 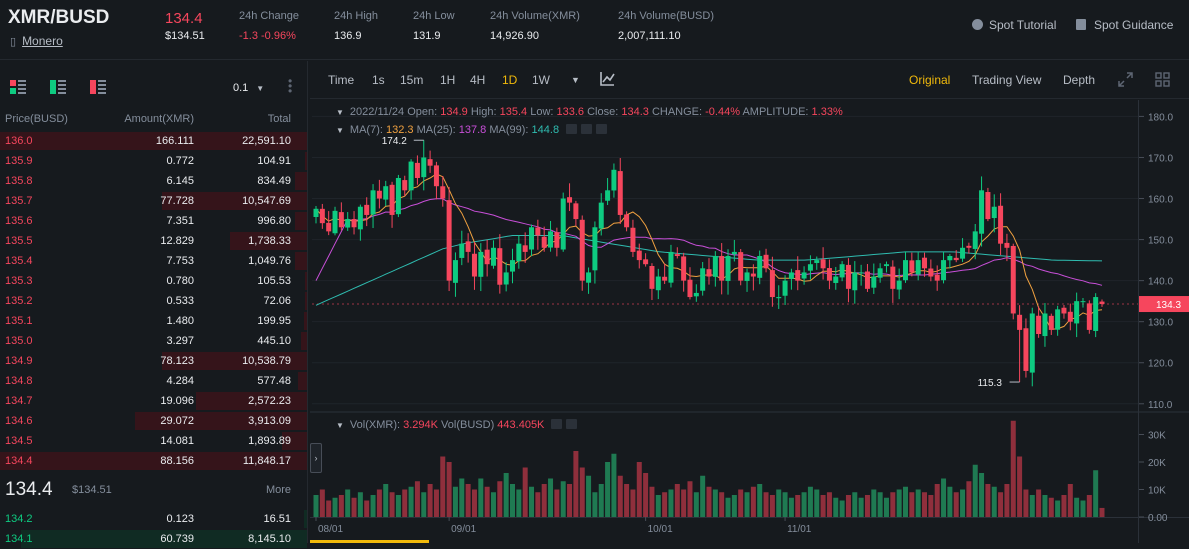 I want to click on row-total: 16.51, so click(x=277, y=519).